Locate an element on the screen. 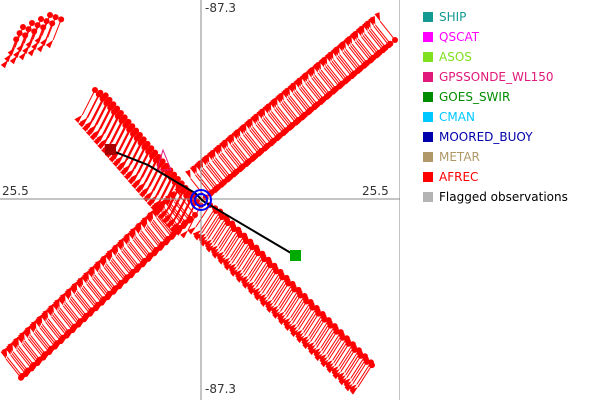 This screenshot has height=400, width=600. legend-item: QSCAT is located at coordinates (495, 37).